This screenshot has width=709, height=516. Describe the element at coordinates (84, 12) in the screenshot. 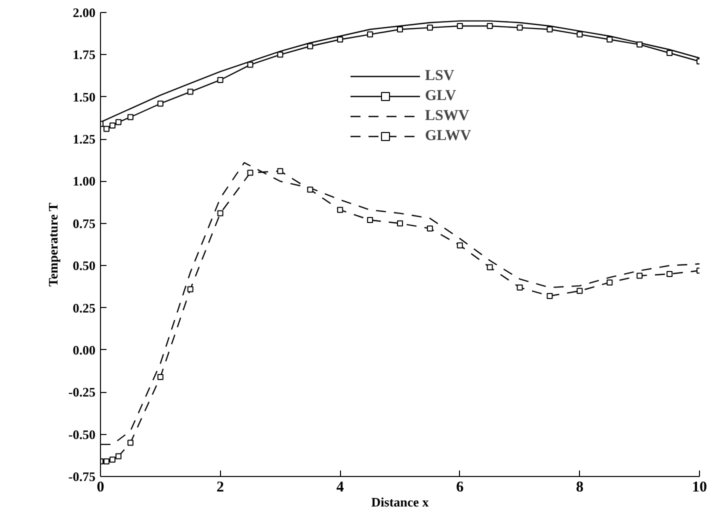

I see `y-tick-label: 2.00` at that location.